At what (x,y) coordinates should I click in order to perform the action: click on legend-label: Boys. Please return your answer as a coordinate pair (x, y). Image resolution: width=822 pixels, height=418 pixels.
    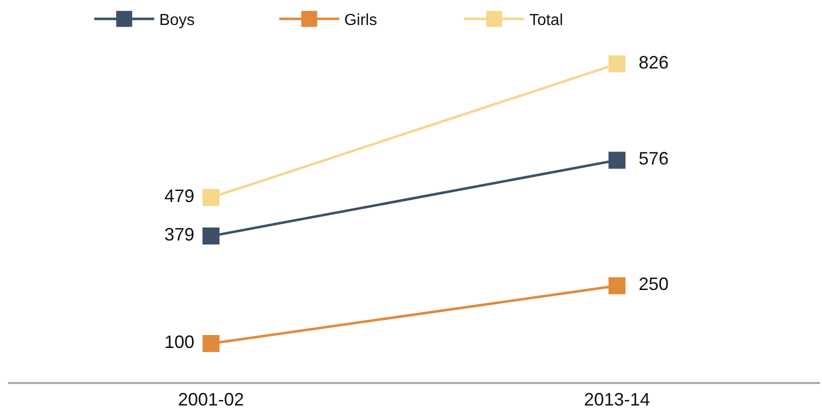
    Looking at the image, I should click on (177, 21).